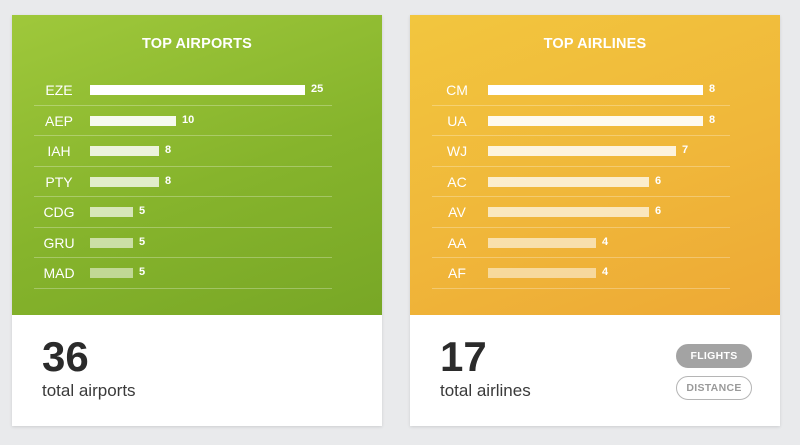 The height and width of the screenshot is (445, 800). What do you see at coordinates (317, 89) in the screenshot?
I see `airport-count: 25` at bounding box center [317, 89].